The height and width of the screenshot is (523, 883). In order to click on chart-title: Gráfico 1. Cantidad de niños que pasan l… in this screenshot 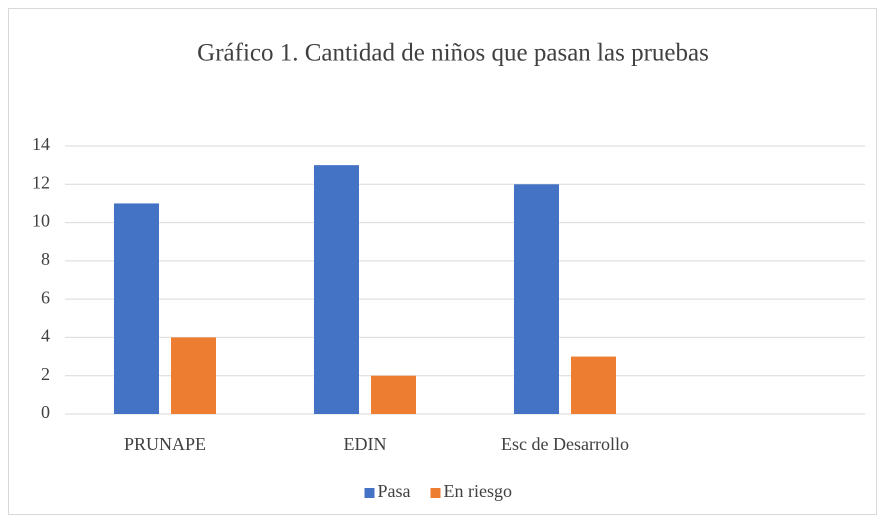, I will do `click(453, 53)`.